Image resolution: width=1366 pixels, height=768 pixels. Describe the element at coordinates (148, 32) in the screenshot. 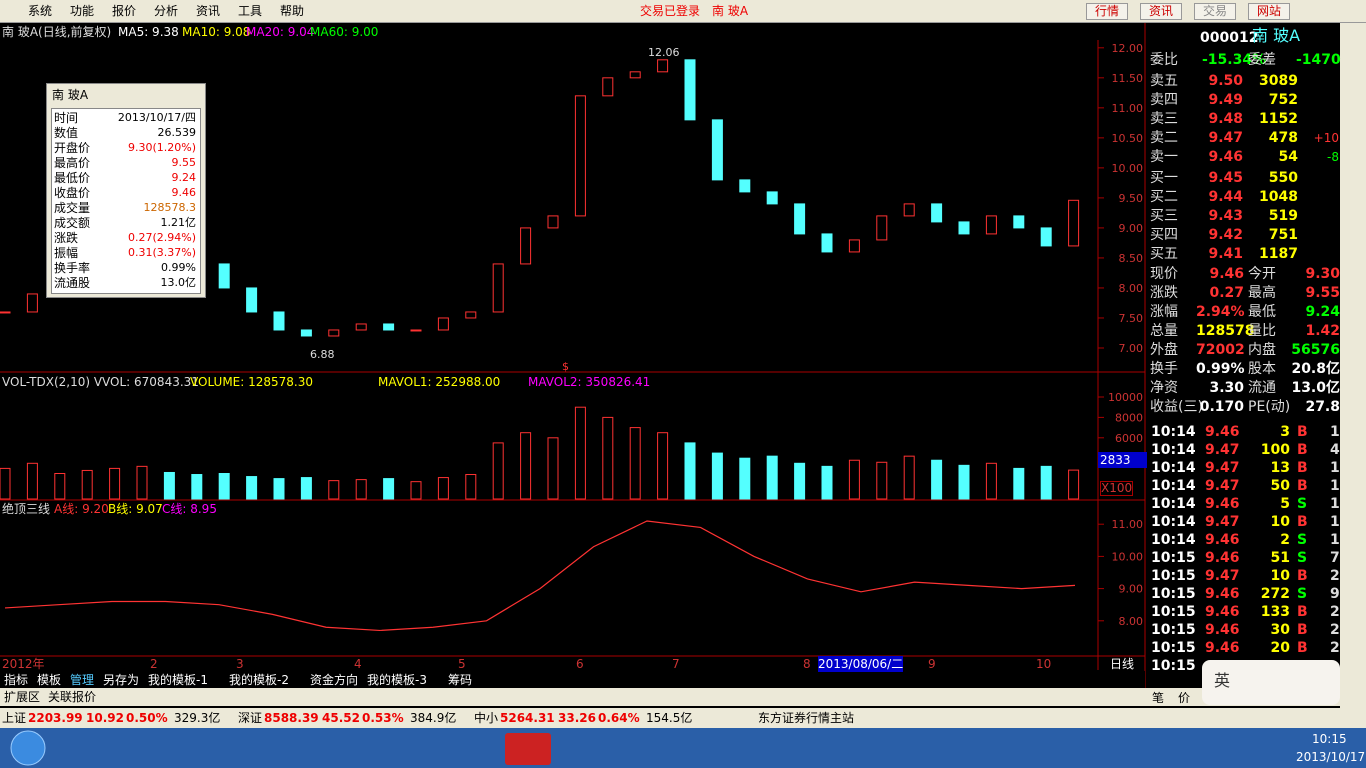

I see `ma-label: MA5: 9.38` at that location.